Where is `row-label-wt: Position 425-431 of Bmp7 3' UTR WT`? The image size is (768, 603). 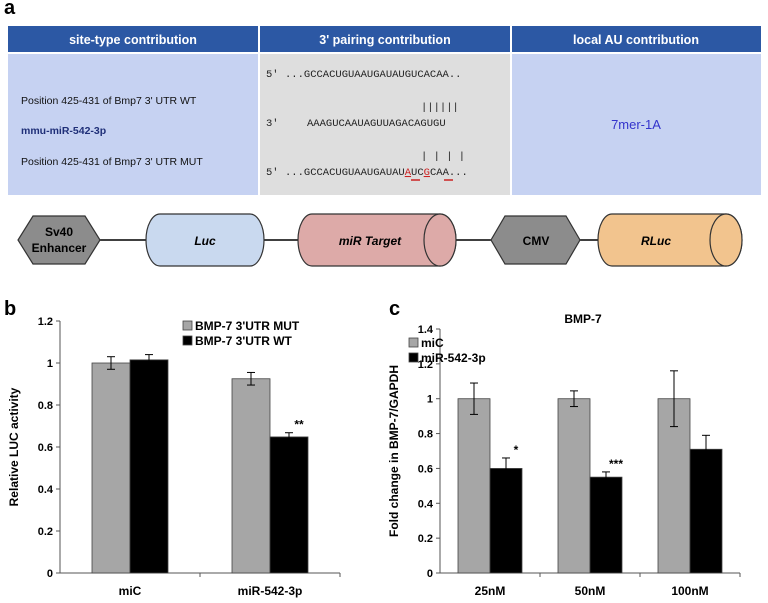
row-label-wt: Position 425-431 of Bmp7 3' UTR WT is located at coordinates (109, 101).